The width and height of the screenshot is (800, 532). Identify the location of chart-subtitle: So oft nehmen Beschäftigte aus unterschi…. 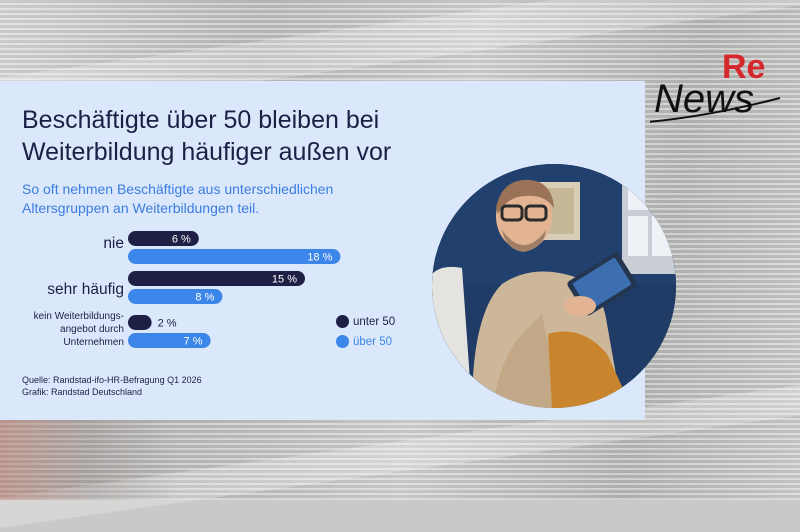
(178, 198).